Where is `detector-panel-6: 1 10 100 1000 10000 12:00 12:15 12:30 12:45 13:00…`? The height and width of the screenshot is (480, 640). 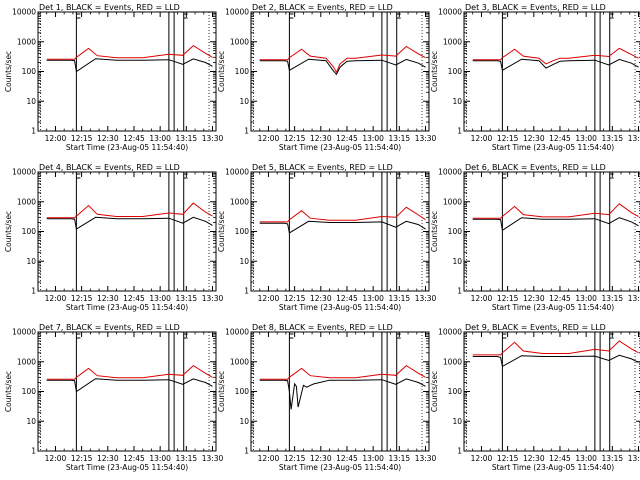
detector-panel-6: 1 10 100 1000 10000 12:00 12:15 12:30 12:45 13:00… is located at coordinates (535, 237).